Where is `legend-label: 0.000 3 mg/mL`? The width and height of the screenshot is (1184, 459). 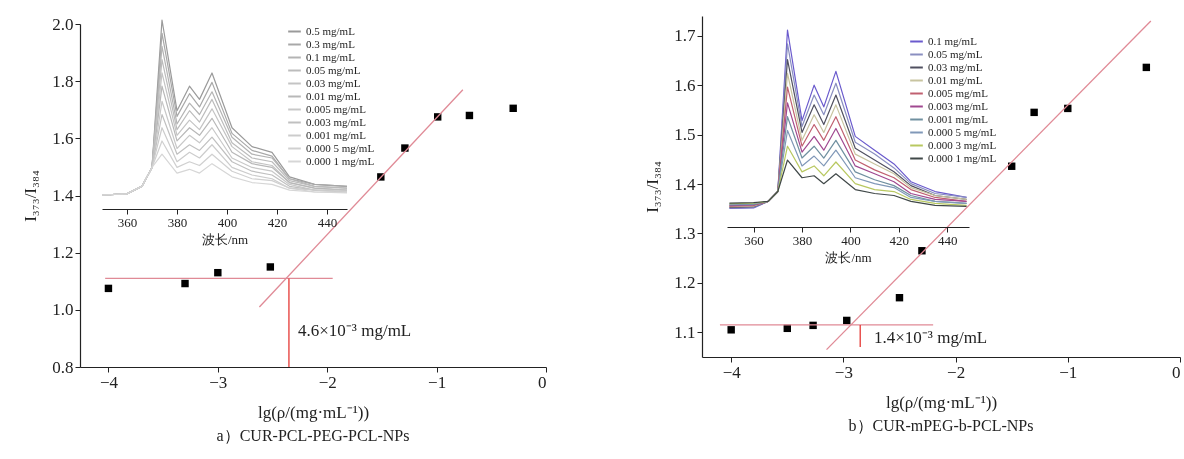
legend-label: 0.000 3 mg/mL is located at coordinates (962, 144).